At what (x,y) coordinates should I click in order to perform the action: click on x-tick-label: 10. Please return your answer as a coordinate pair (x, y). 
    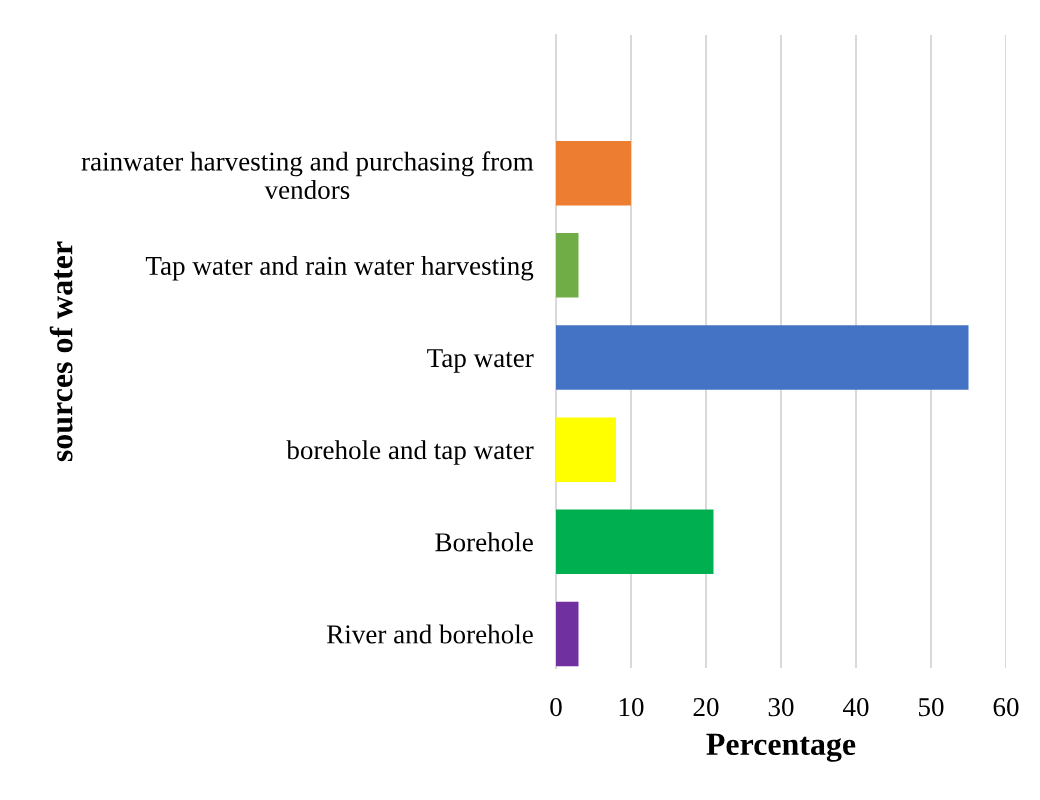
    Looking at the image, I should click on (631, 707).